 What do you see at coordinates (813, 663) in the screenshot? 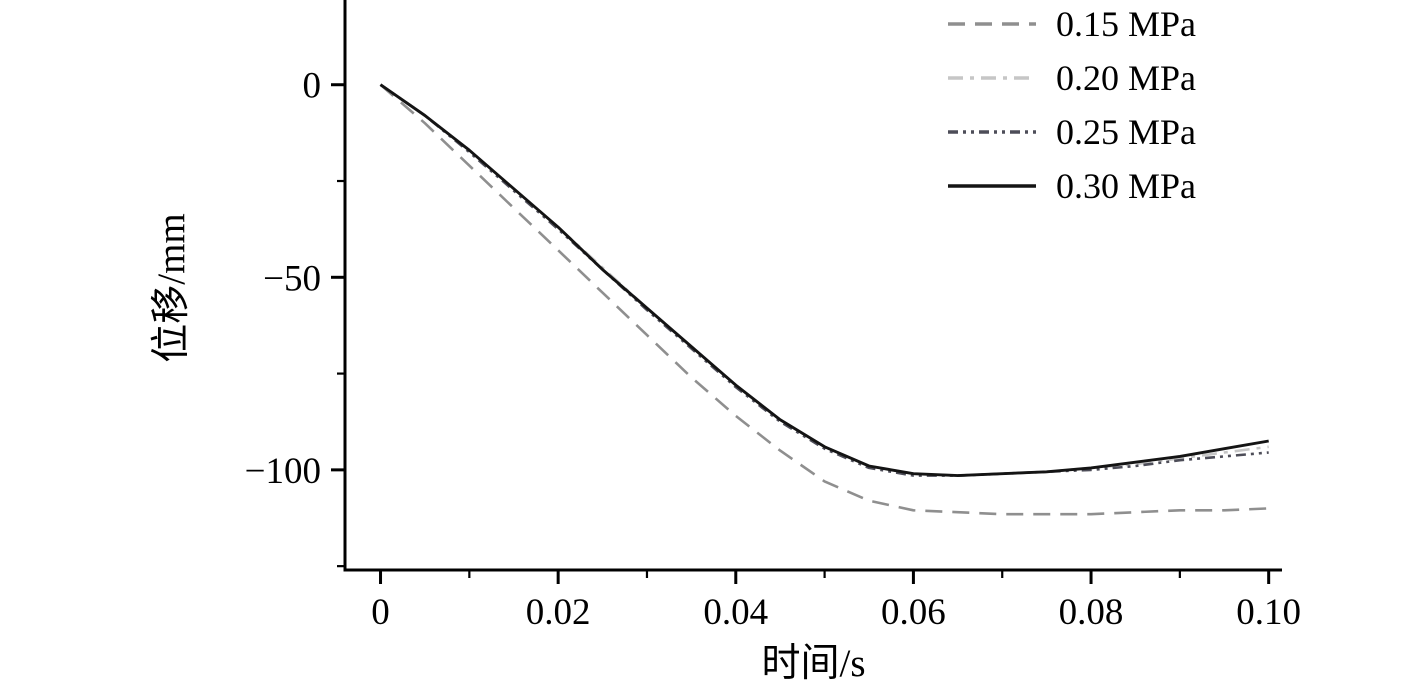
I see `x-axis-label: 时间/s` at bounding box center [813, 663].